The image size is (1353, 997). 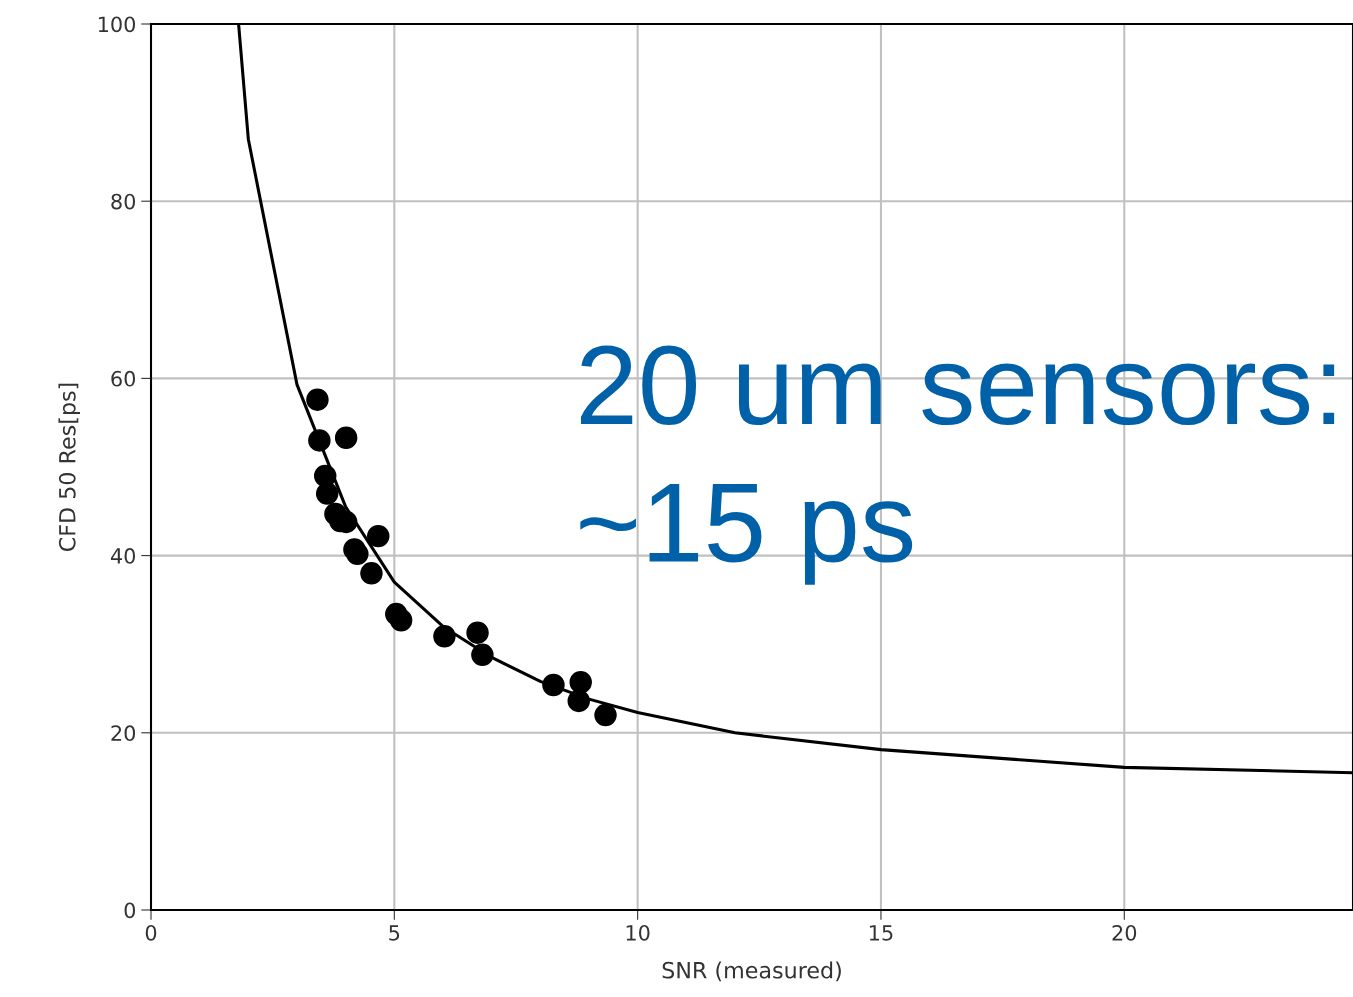 I want to click on y-tick-label: 80, so click(x=123, y=201).